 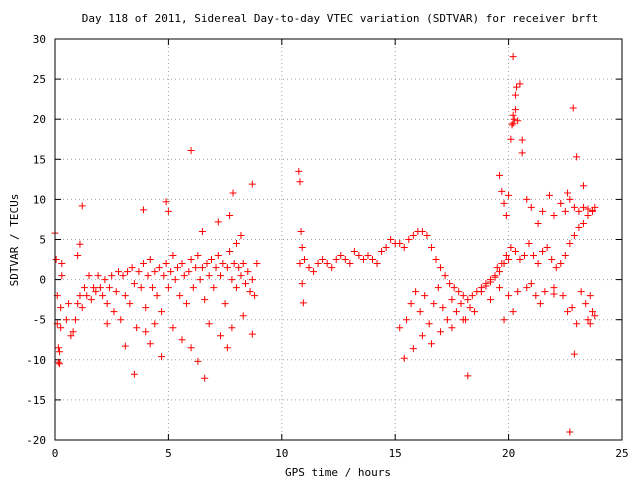 I want to click on y-tick-label: 0, so click(x=42, y=280).